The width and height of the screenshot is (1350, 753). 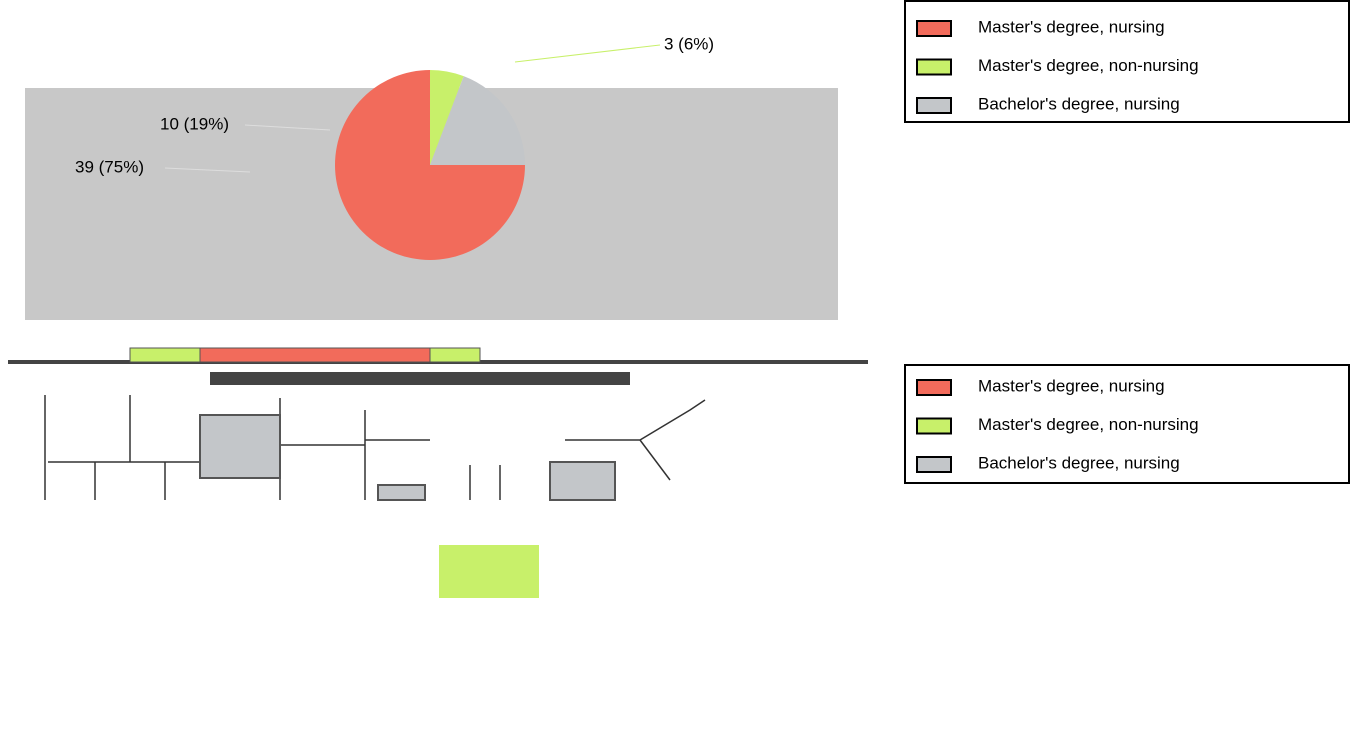 I want to click on map-panel, so click(x=438, y=442).